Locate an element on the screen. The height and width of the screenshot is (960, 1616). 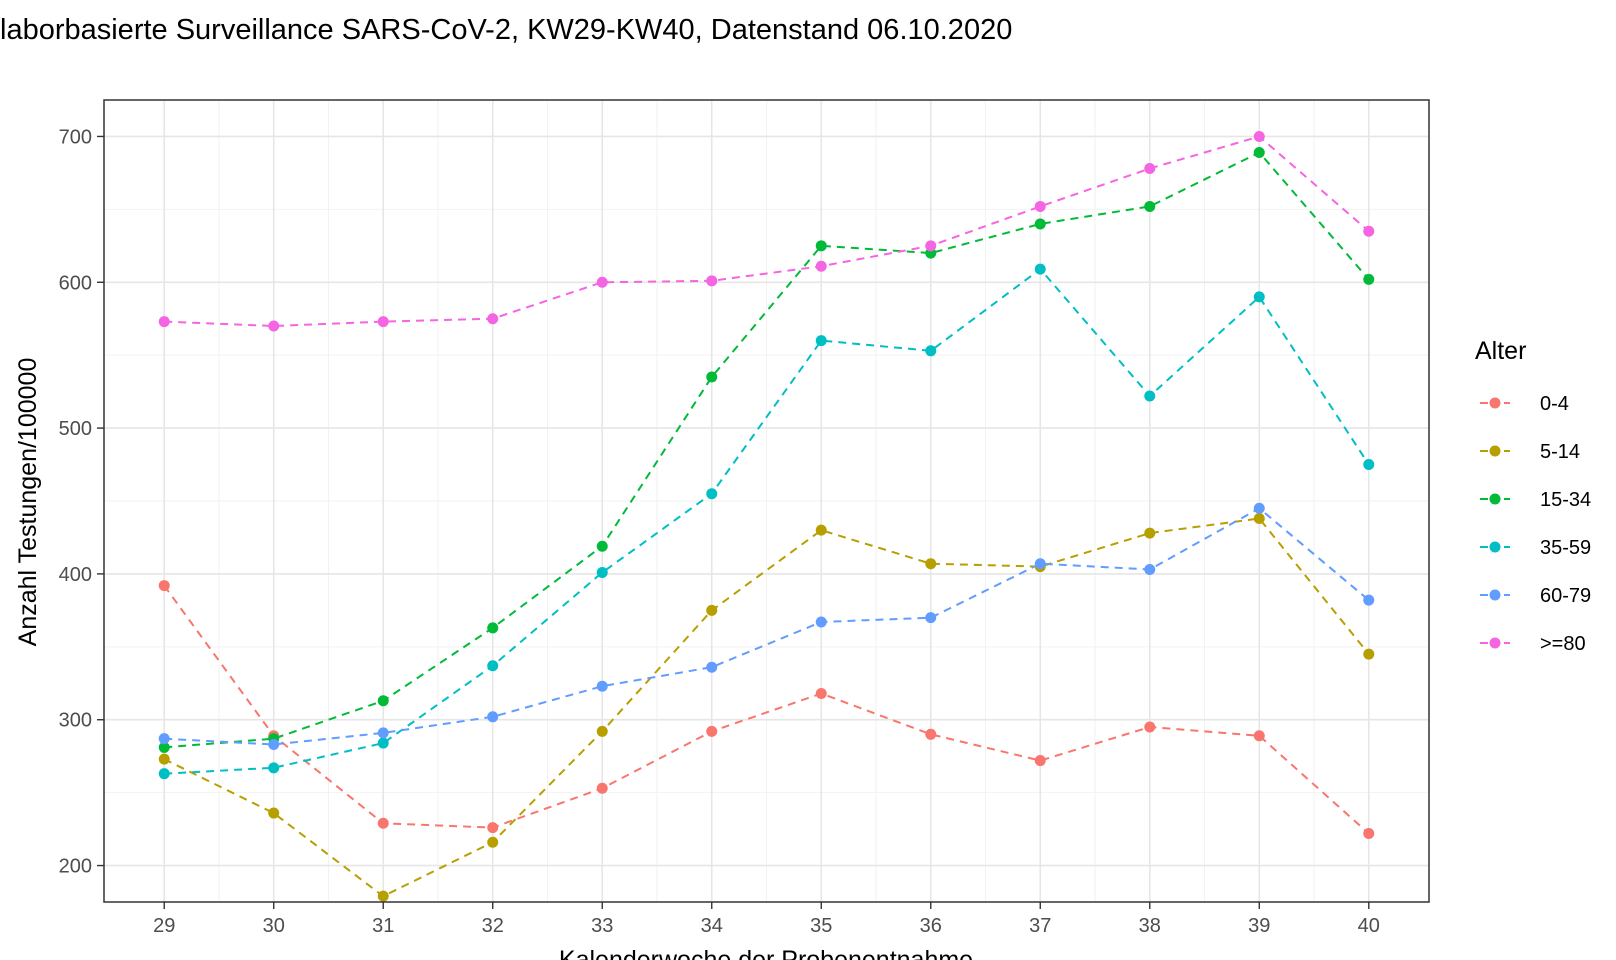
x-tick-label: 39 is located at coordinates (1259, 926).